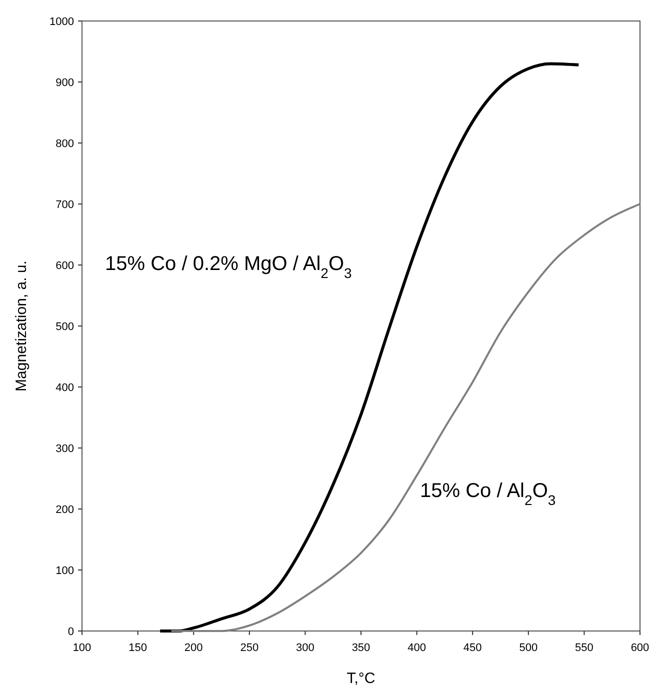 The image size is (651, 694). Describe the element at coordinates (65, 144) in the screenshot. I see `y-tick-label: 800` at that location.